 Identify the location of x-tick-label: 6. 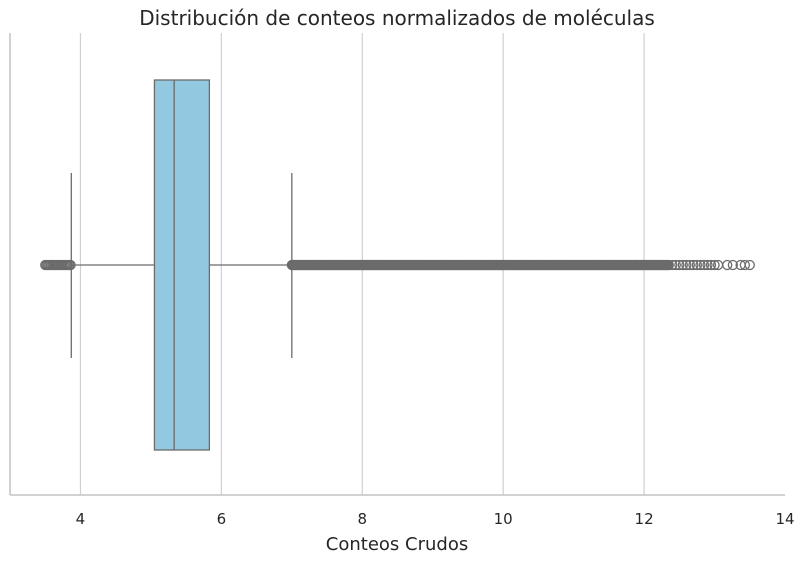
(222, 519).